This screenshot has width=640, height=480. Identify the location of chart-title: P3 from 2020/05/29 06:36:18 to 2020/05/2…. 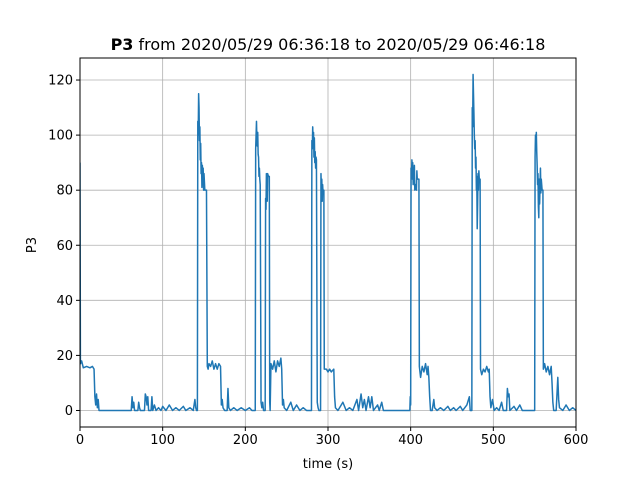
(328, 44).